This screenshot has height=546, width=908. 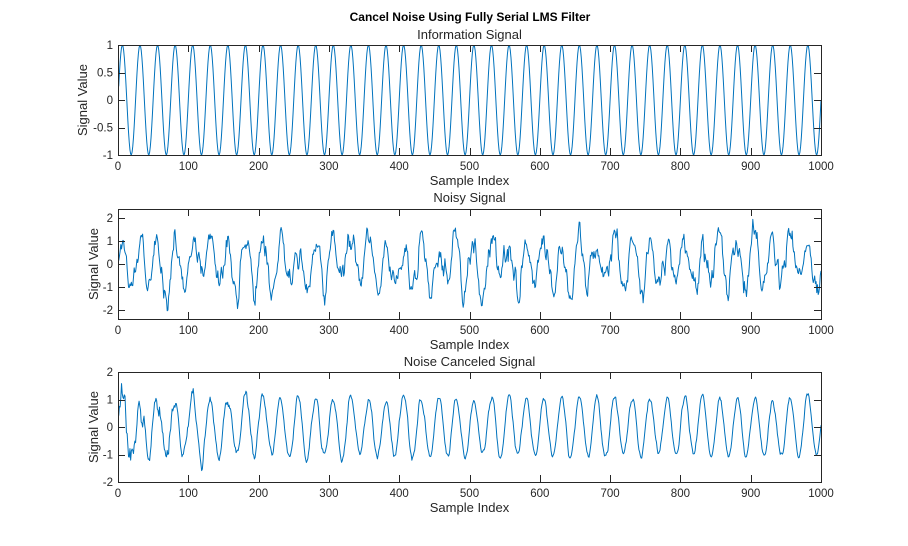 I want to click on axes-title: Noise Canceled Signal, so click(x=470, y=361).